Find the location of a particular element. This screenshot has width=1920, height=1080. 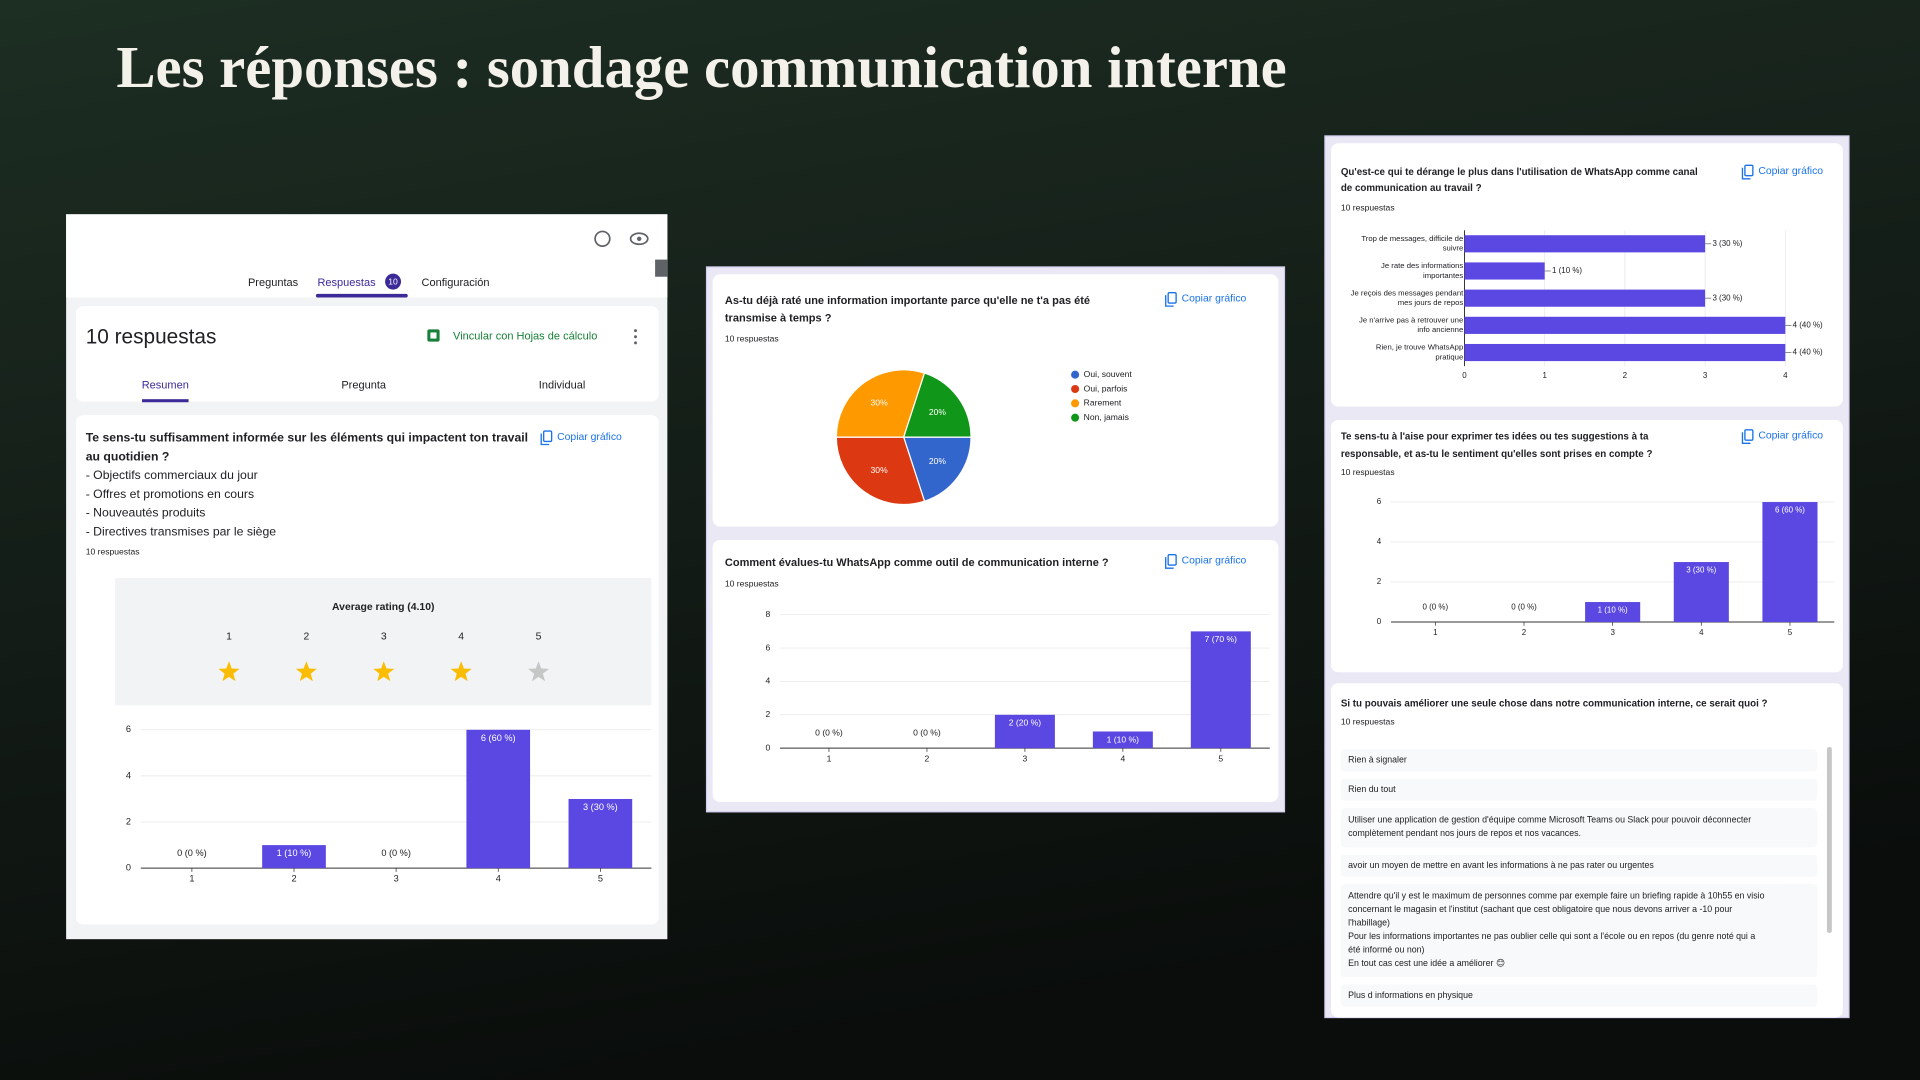

rating-scale-label: 4 is located at coordinates (461, 636).